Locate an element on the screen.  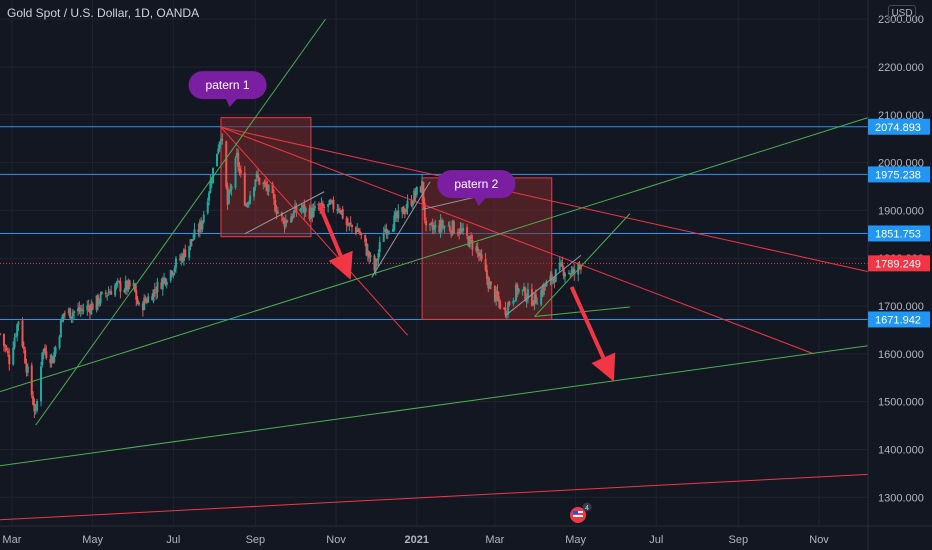
y-tick-label: 1400.000 is located at coordinates (901, 450).